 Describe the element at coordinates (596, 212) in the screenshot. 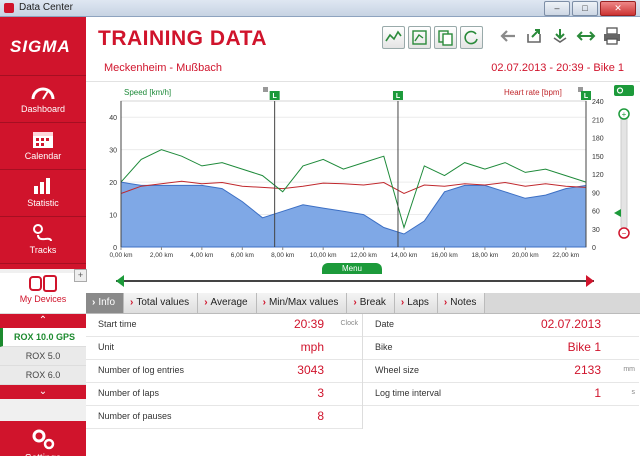

I see `right-axis-tick-label: 60` at that location.